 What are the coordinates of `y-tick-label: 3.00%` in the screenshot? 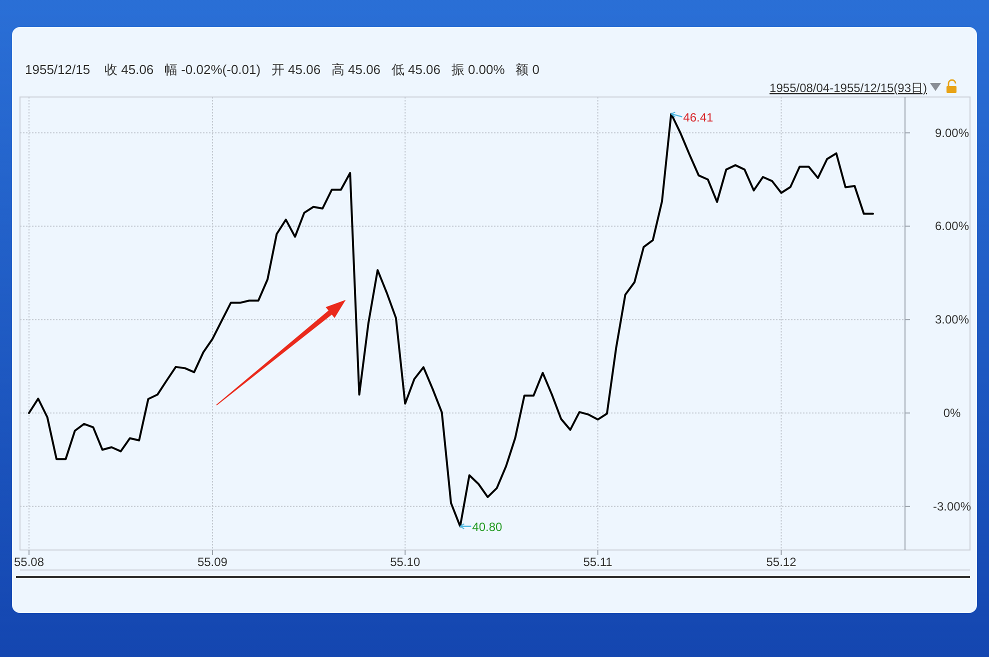 It's located at (952, 319).